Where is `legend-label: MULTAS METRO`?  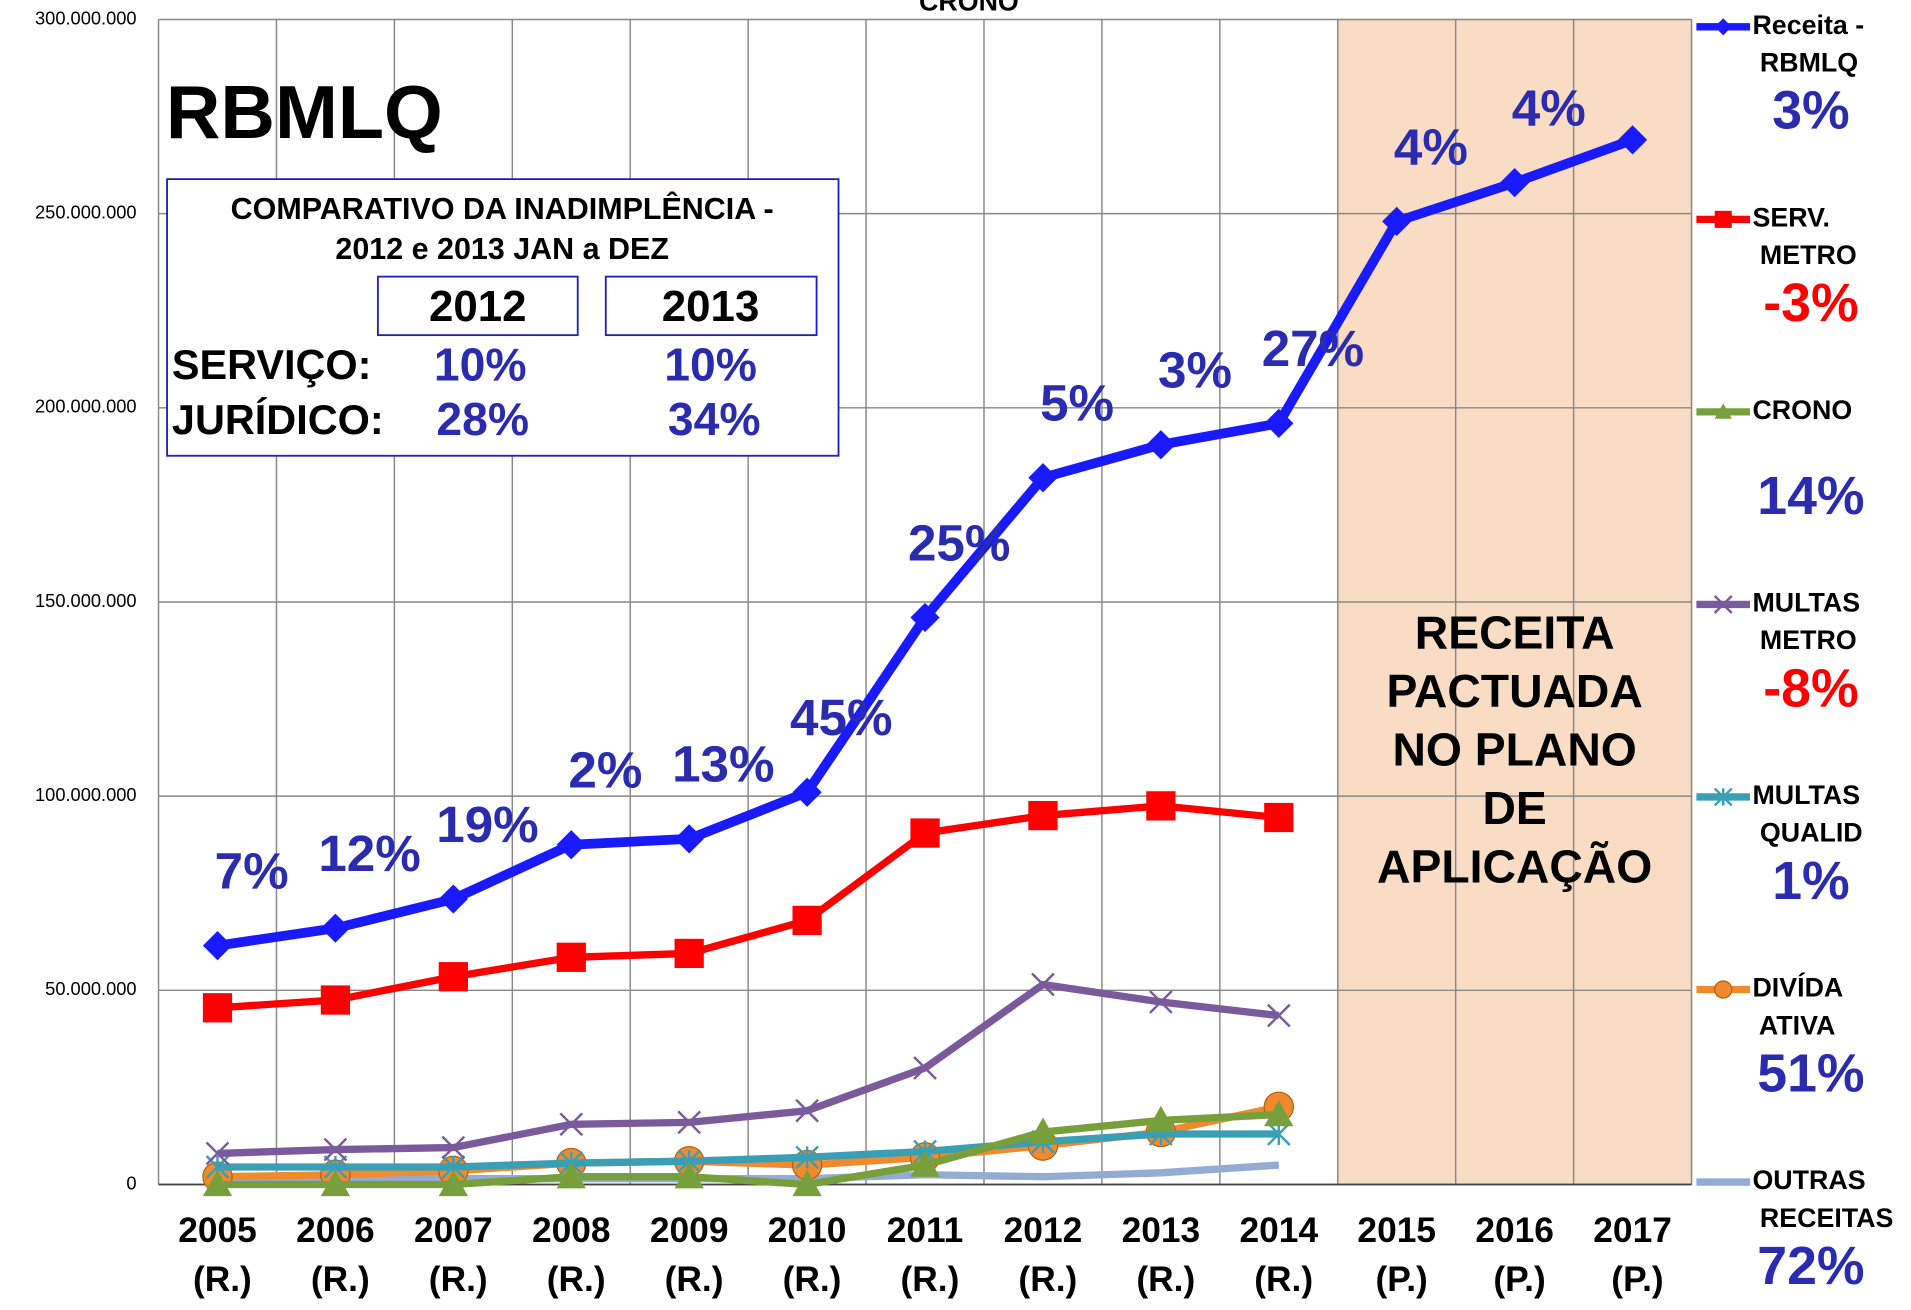
legend-label: MULTAS METRO is located at coordinates (1806, 622).